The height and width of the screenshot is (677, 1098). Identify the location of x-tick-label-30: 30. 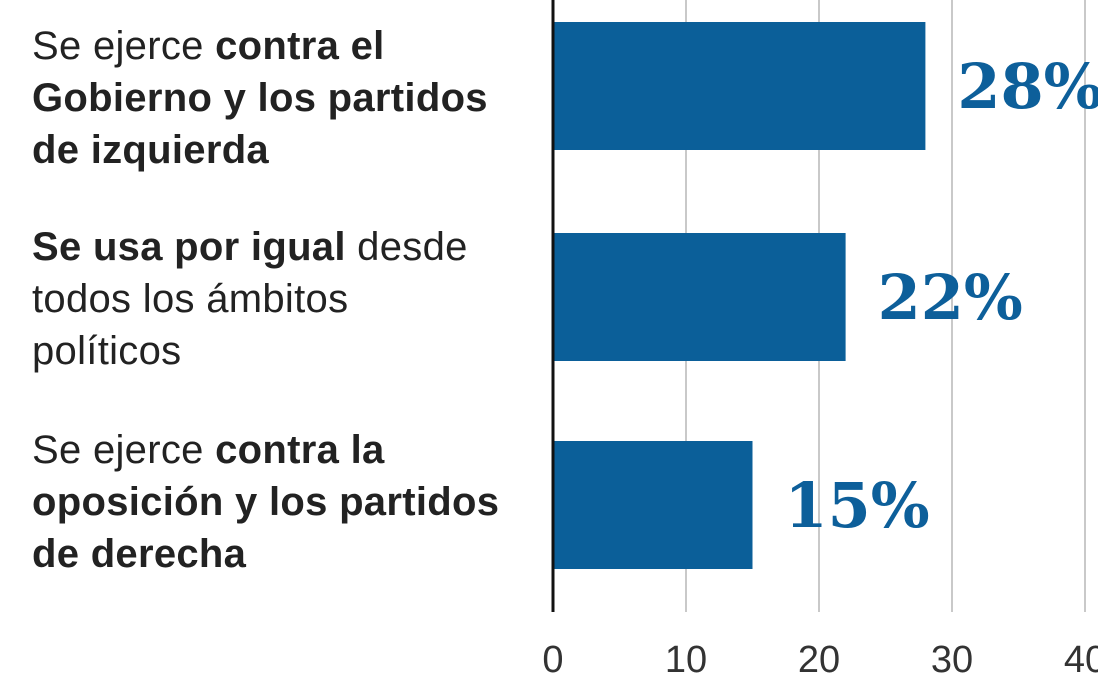
(952, 658).